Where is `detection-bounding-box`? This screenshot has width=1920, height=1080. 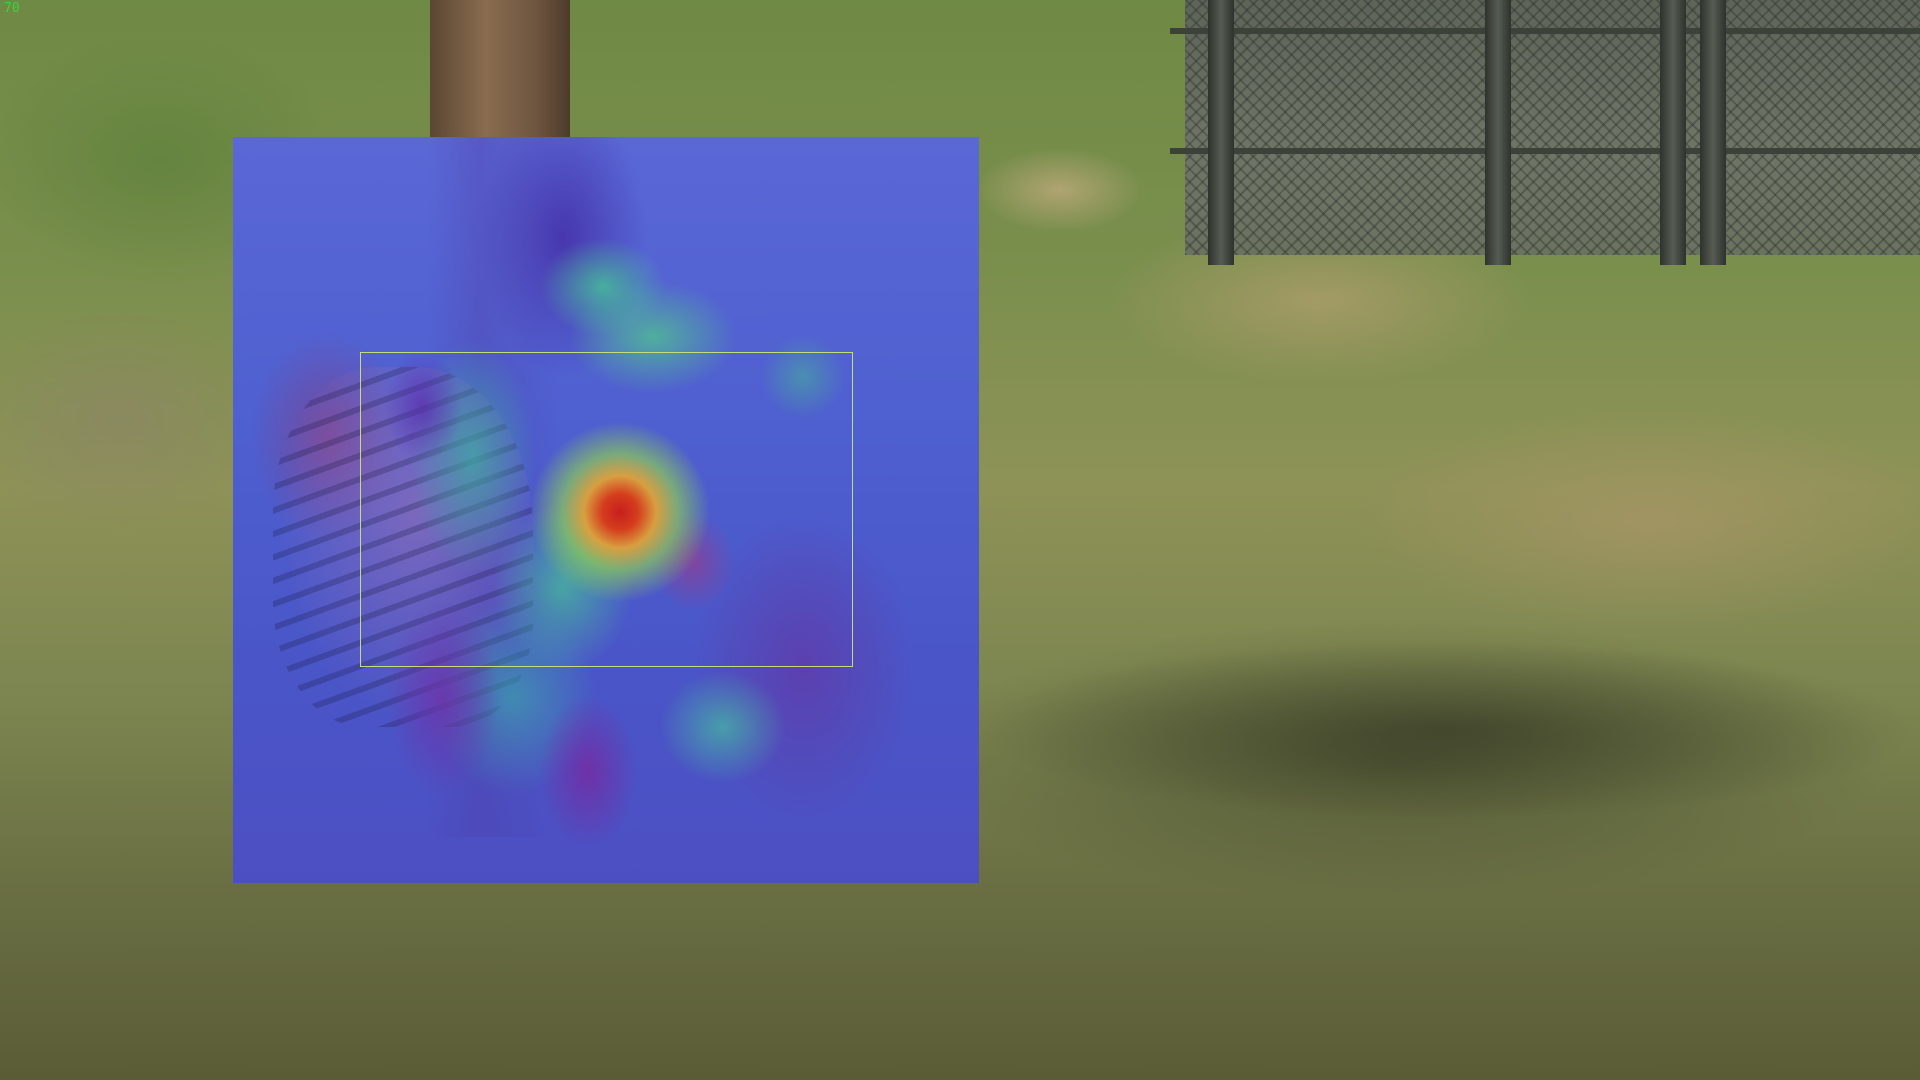 detection-bounding-box is located at coordinates (606, 509).